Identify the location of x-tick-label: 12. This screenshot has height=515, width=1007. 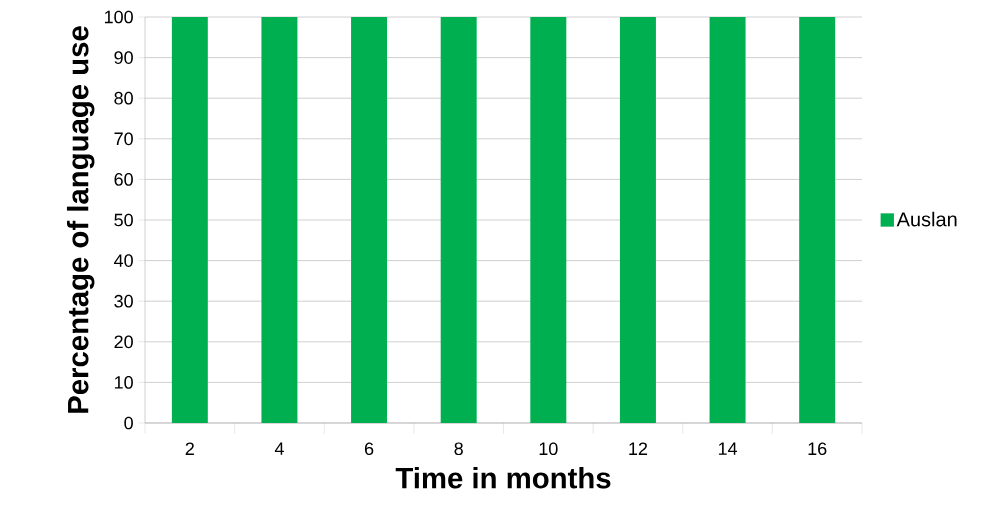
(638, 448).